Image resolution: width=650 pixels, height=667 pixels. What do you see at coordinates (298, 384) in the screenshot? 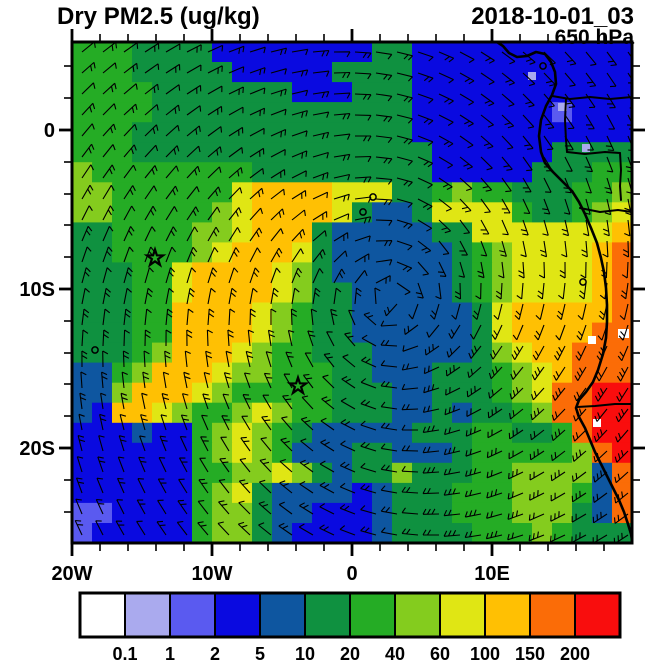
I see `star-marker` at bounding box center [298, 384].